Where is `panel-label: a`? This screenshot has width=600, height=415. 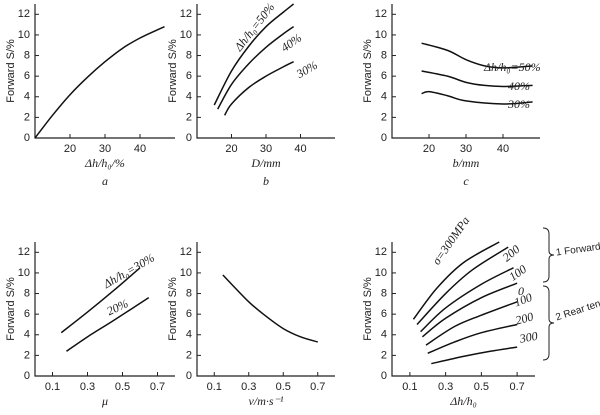
panel-label: a is located at coordinates (105, 181).